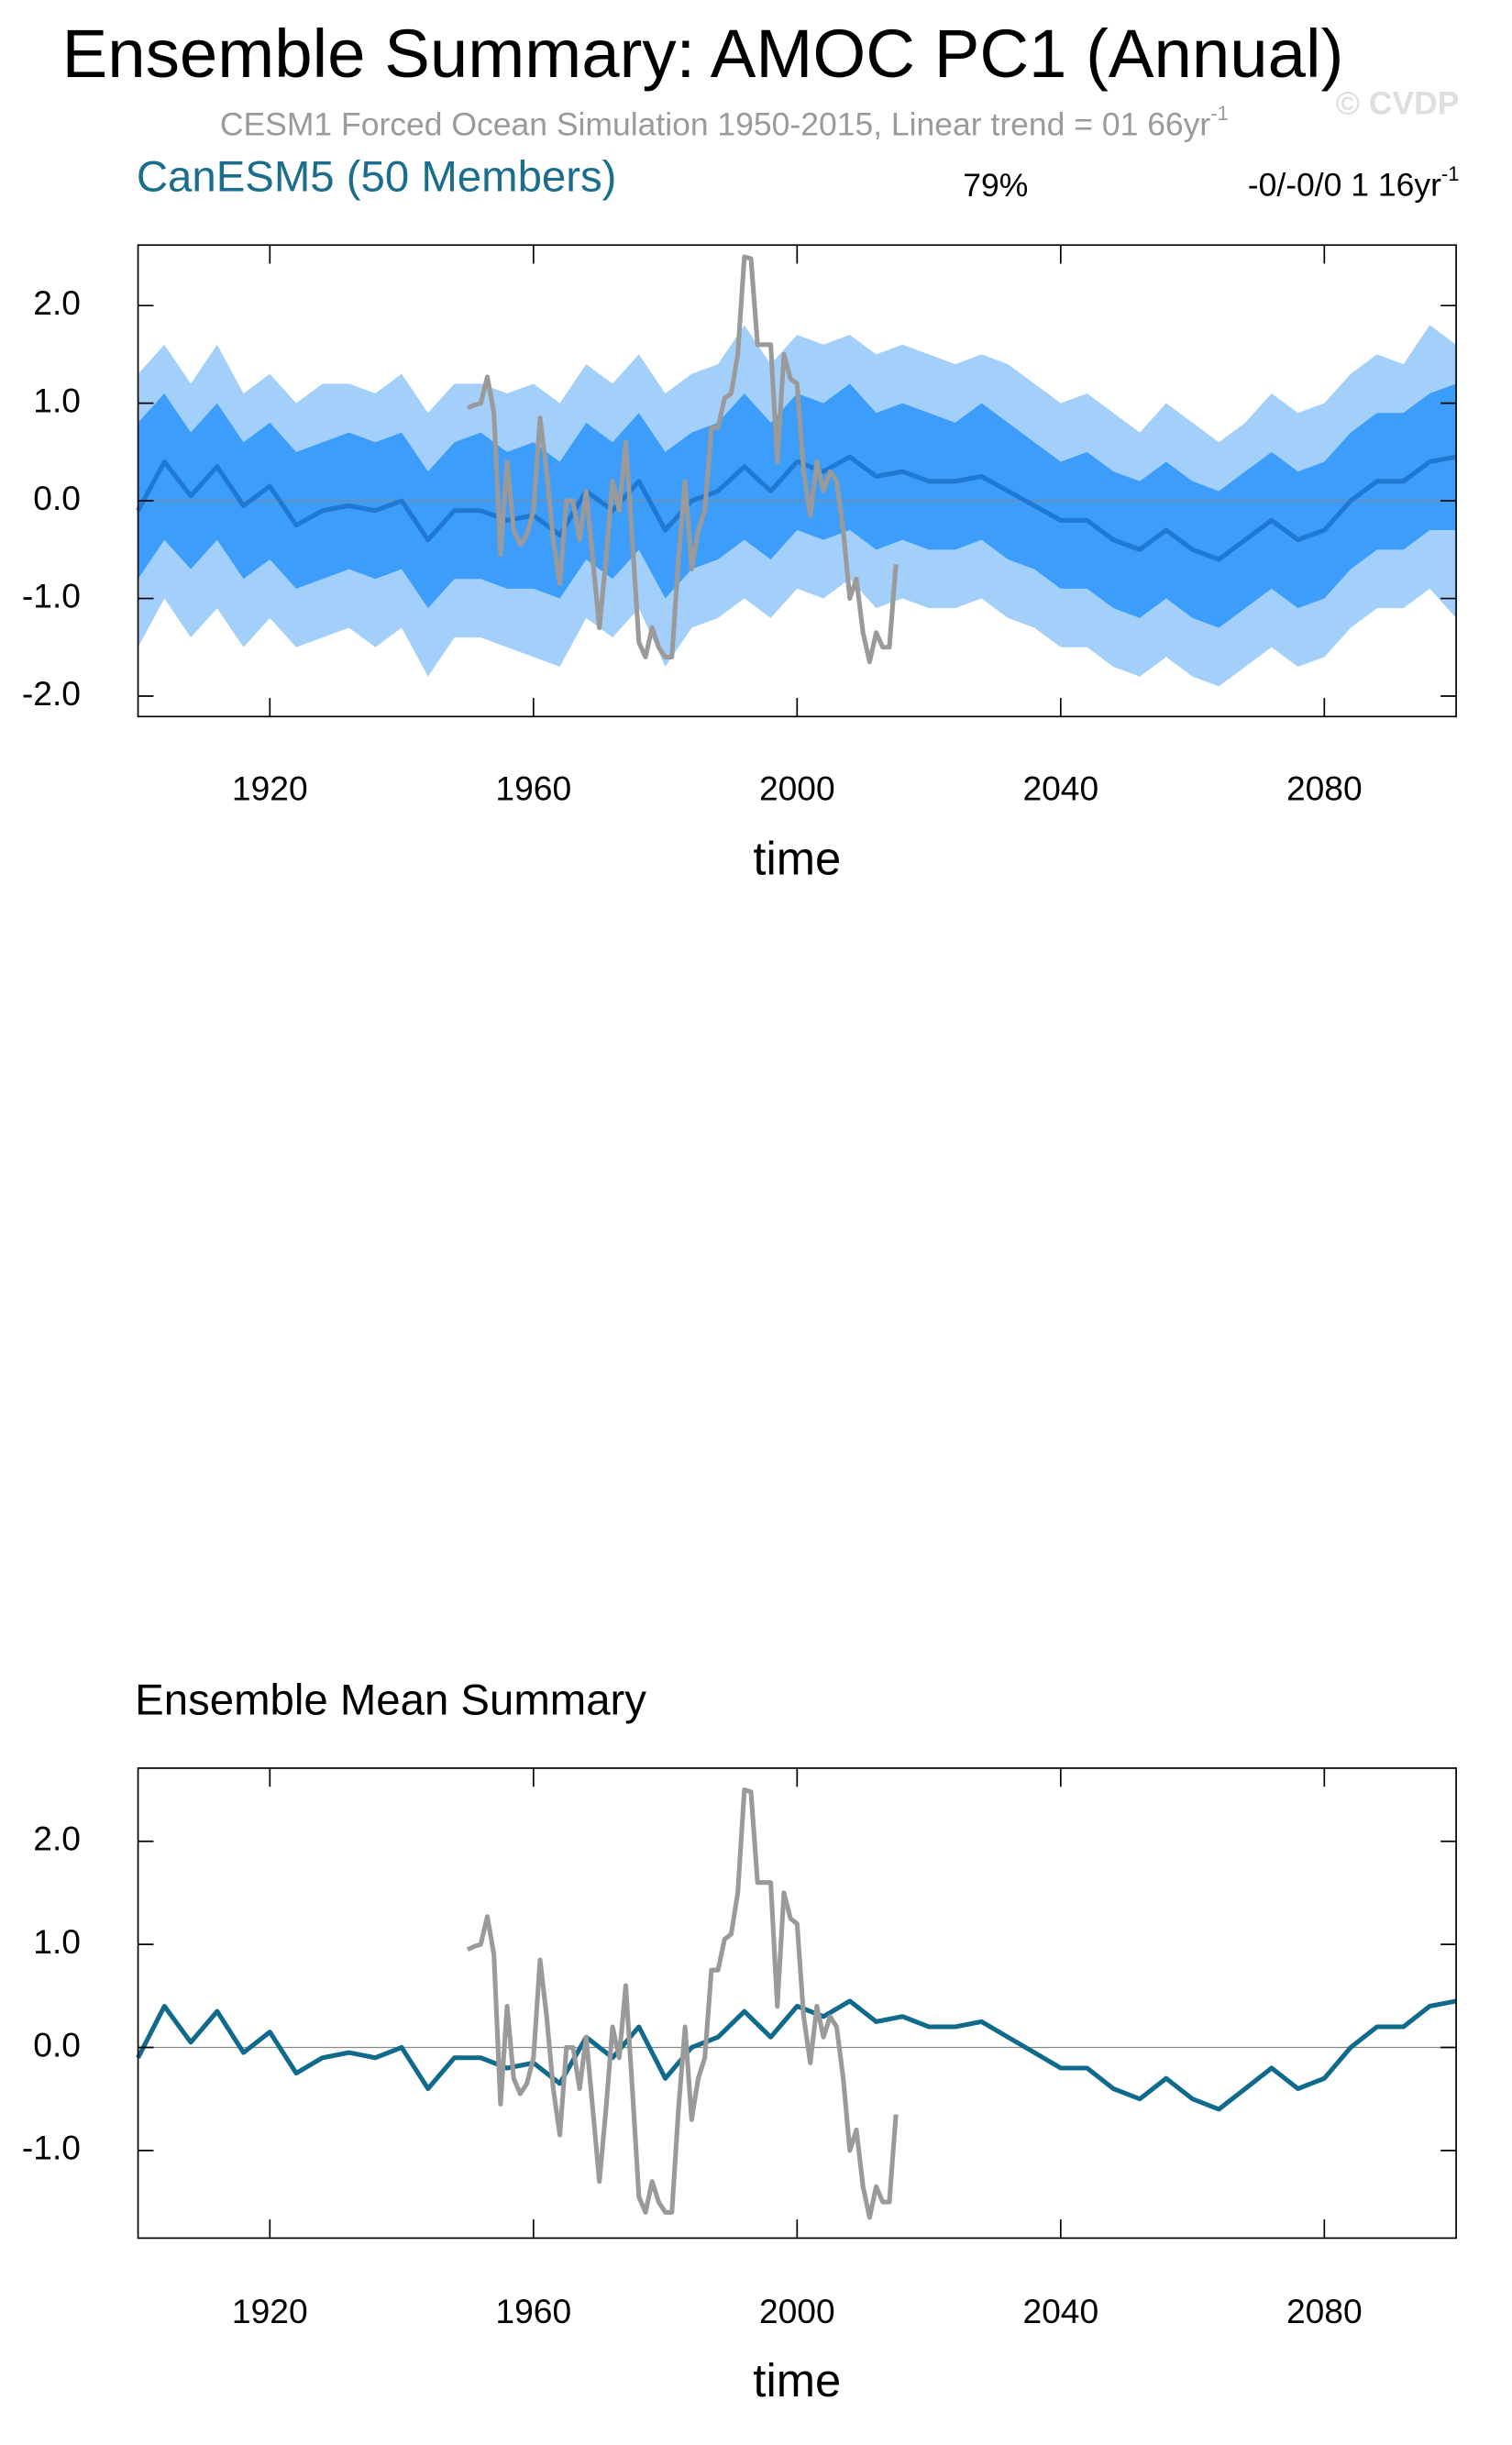 This screenshot has width=1512, height=2445. I want to click on y-tick-label: -2.0, so click(51, 693).